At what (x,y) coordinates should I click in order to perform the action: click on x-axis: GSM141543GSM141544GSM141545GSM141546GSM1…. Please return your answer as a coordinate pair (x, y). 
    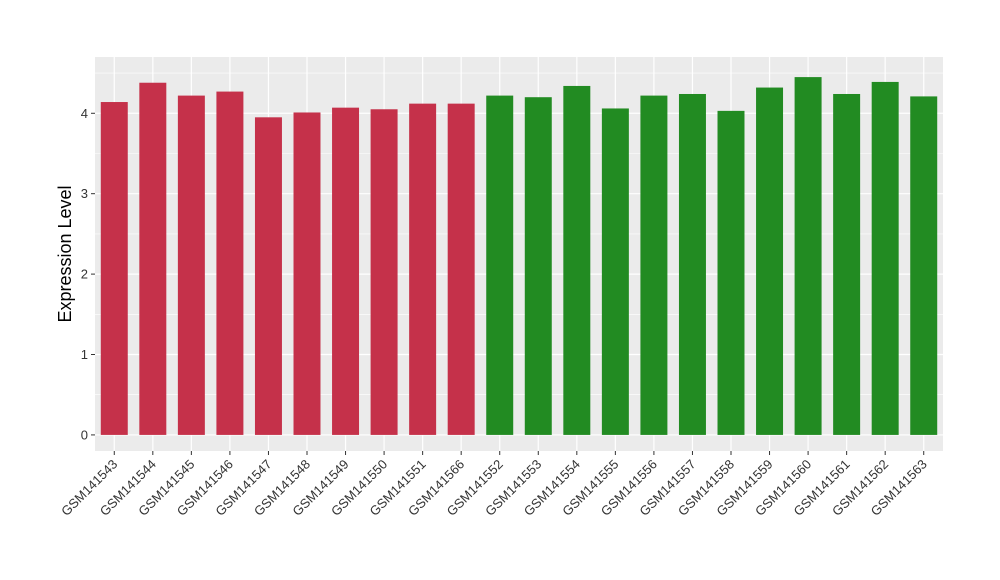
    Looking at the image, I should click on (494, 485).